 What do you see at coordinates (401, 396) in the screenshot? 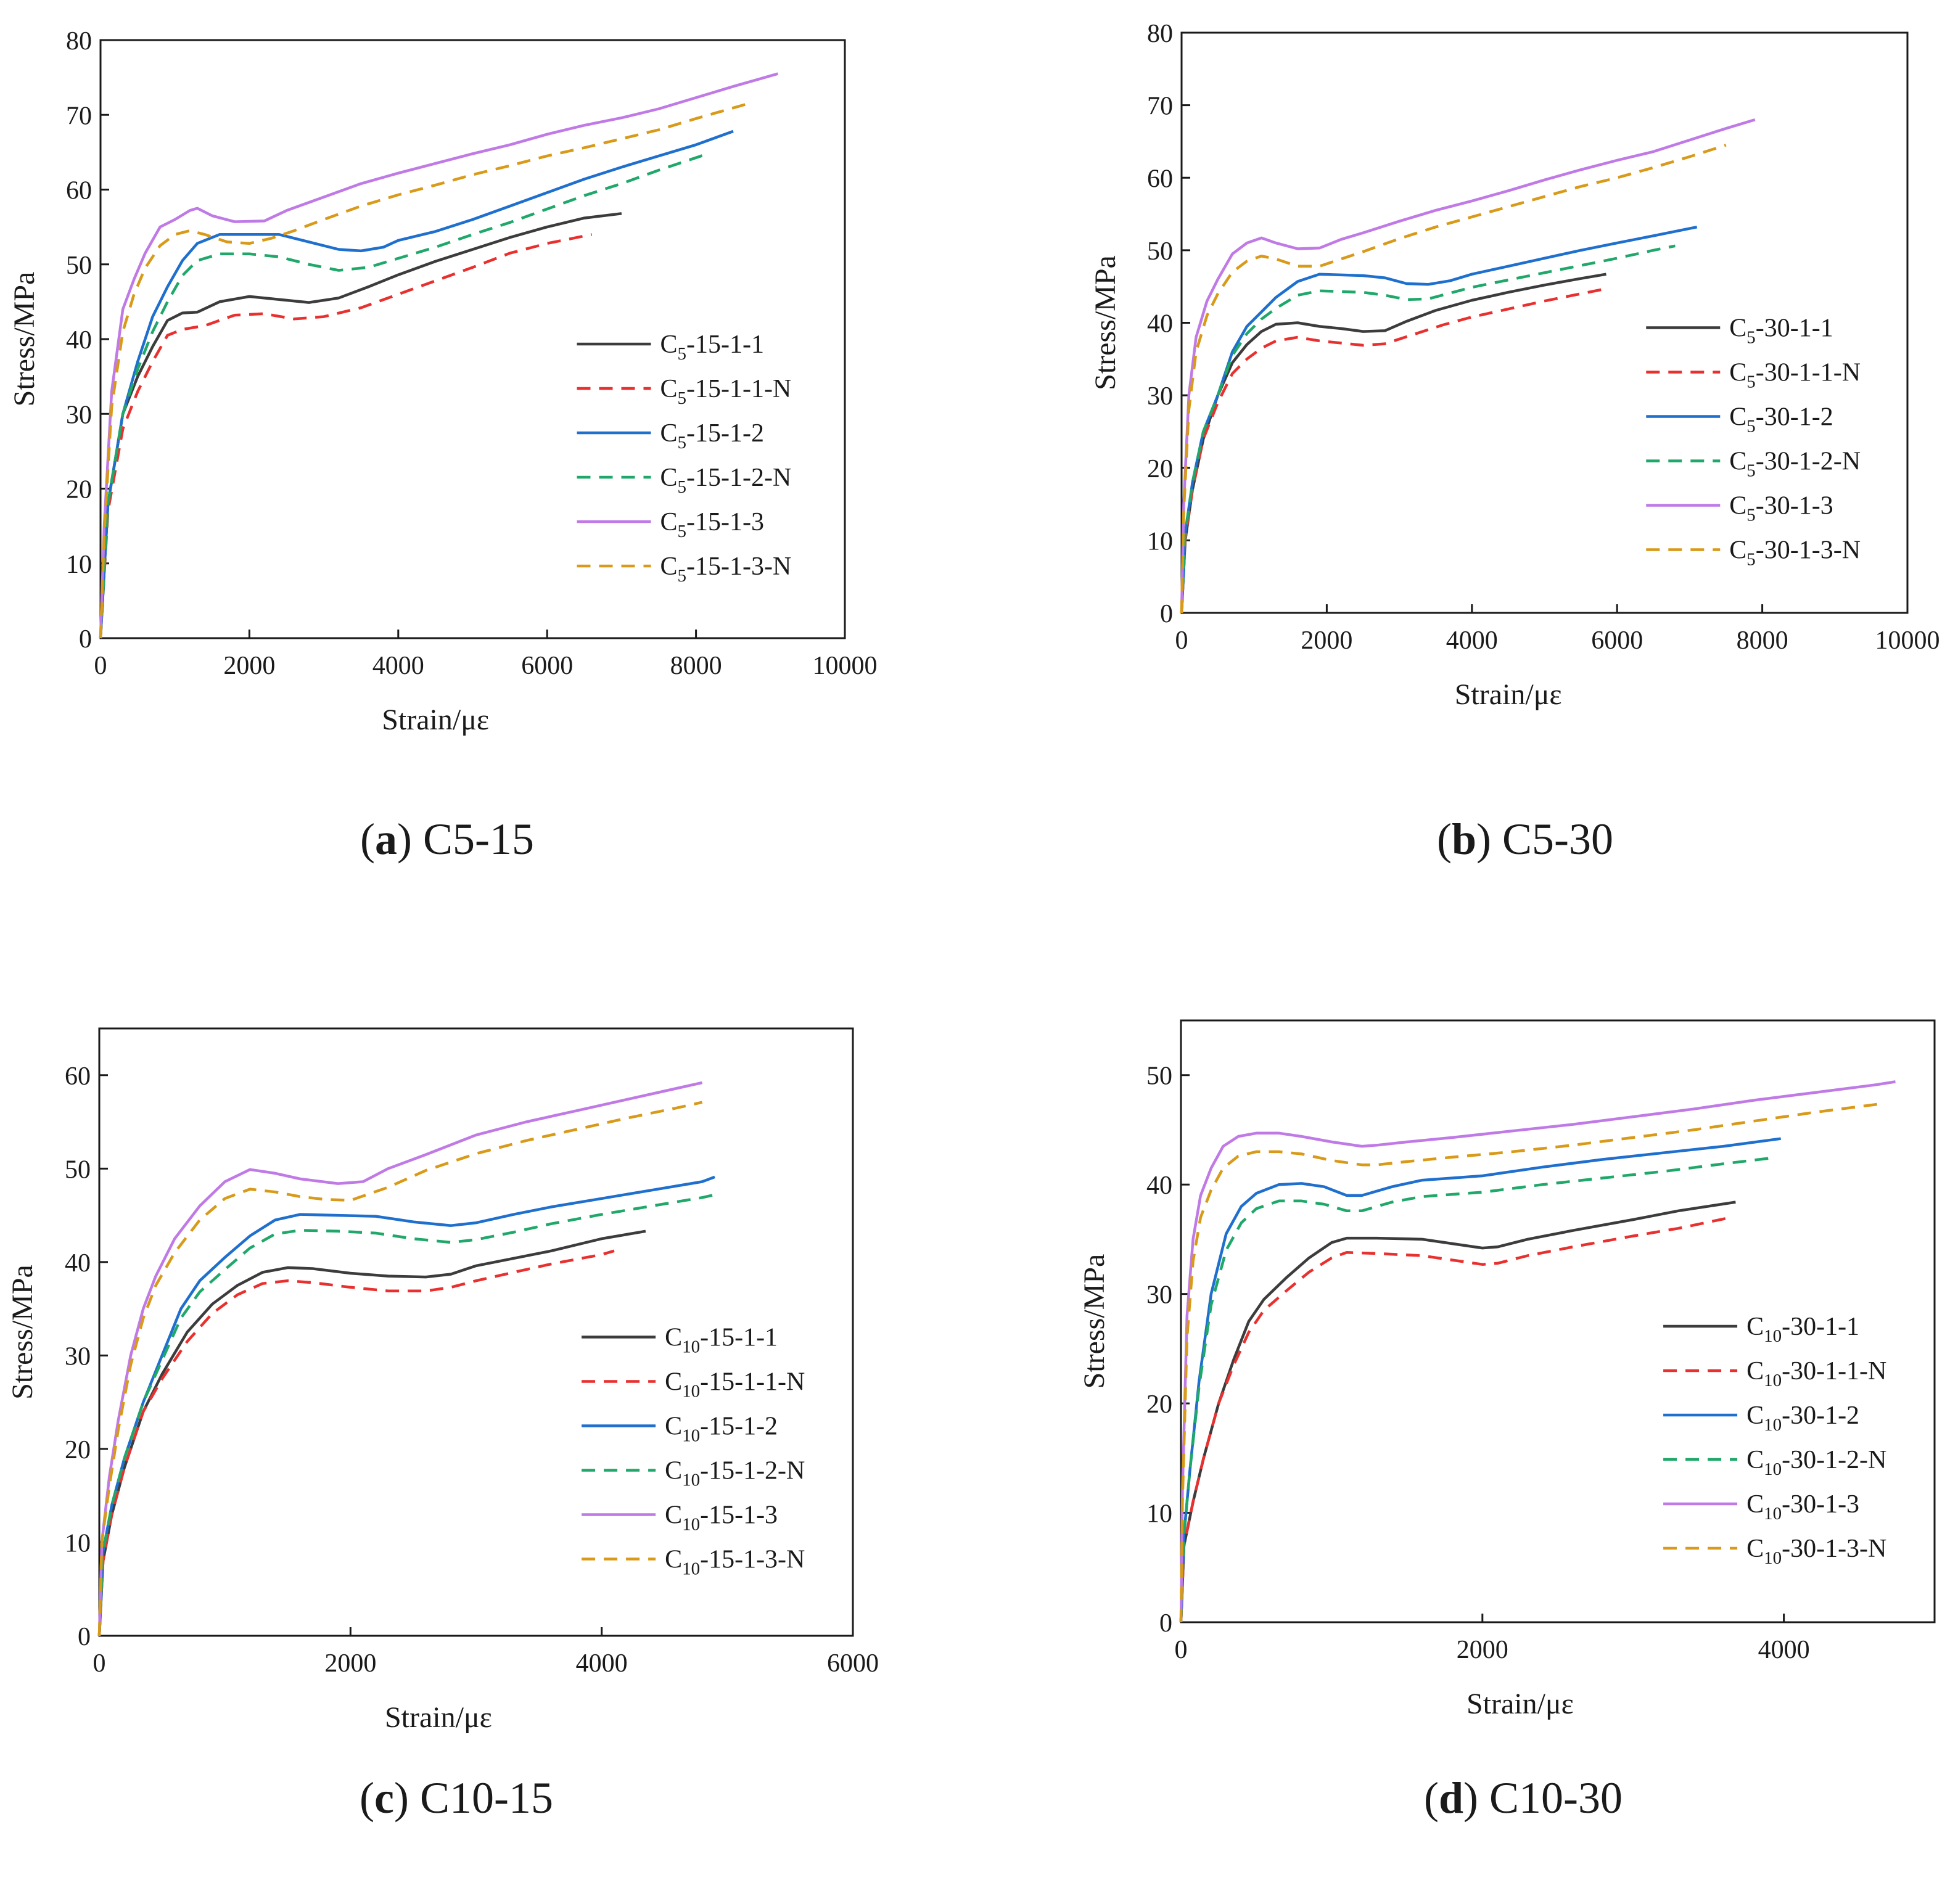
I see `series-line-5-15-1-2-n` at bounding box center [401, 396].